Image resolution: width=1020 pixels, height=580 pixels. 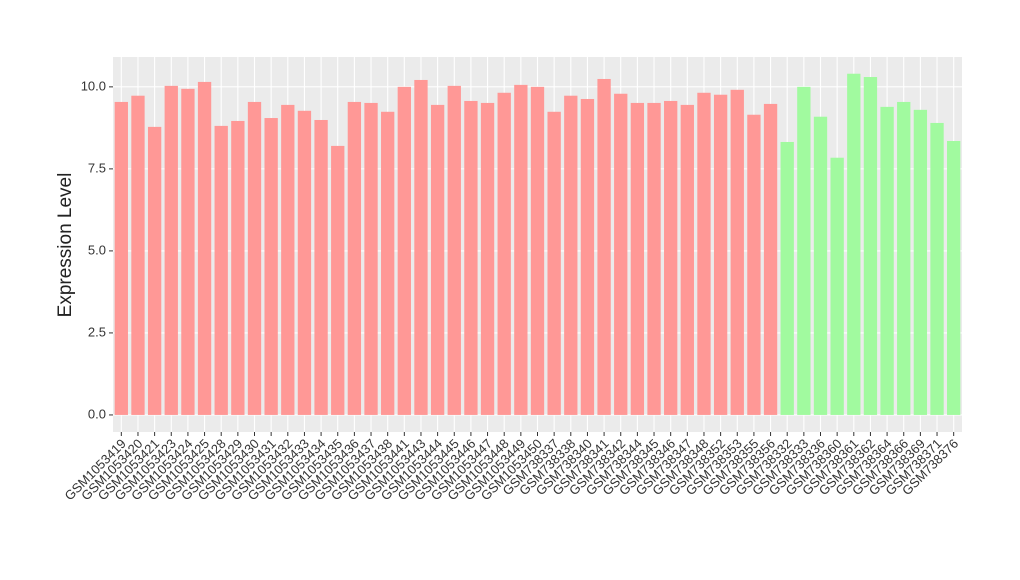 What do you see at coordinates (65, 245) in the screenshot?
I see `y-axis-title: Expression Level` at bounding box center [65, 245].